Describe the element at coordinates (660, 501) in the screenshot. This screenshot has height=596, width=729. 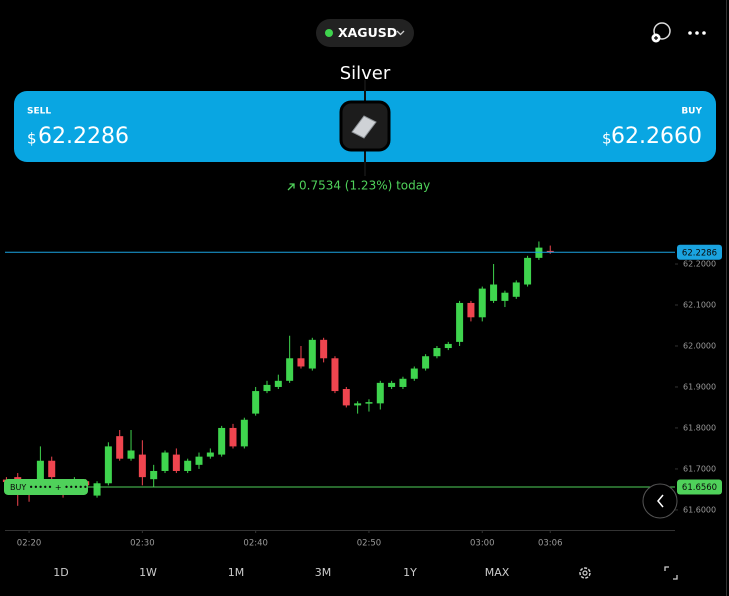
I see `collapse-button` at that location.